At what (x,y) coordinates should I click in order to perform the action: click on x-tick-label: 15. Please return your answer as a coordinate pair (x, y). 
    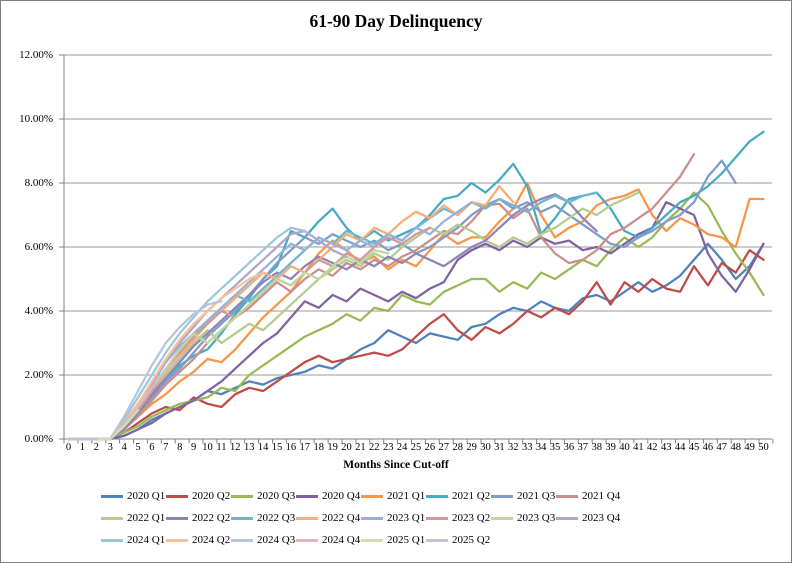
    Looking at the image, I should click on (277, 447).